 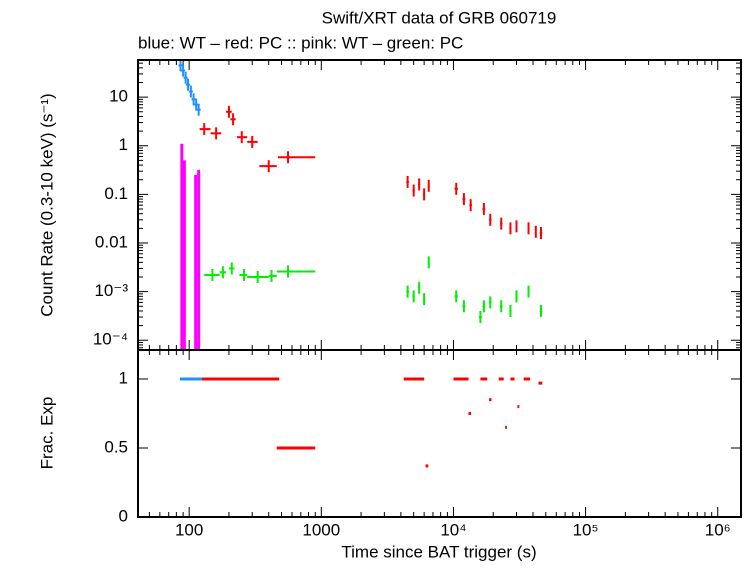 What do you see at coordinates (123, 515) in the screenshot?
I see `y-tick-label: 0` at bounding box center [123, 515].